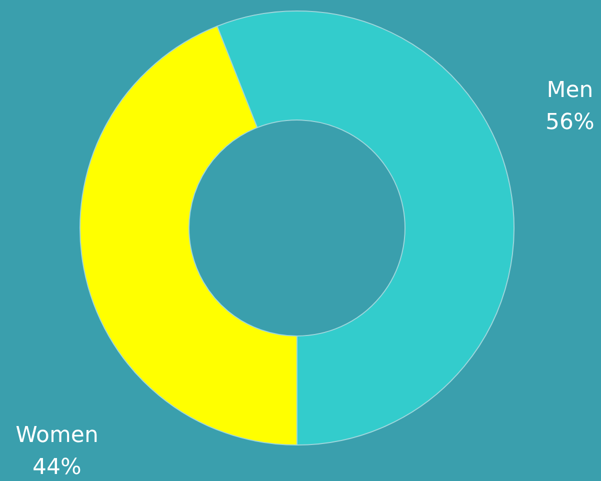 This screenshot has width=601, height=481. Describe the element at coordinates (570, 90) in the screenshot. I see `slice-label: Men` at that location.